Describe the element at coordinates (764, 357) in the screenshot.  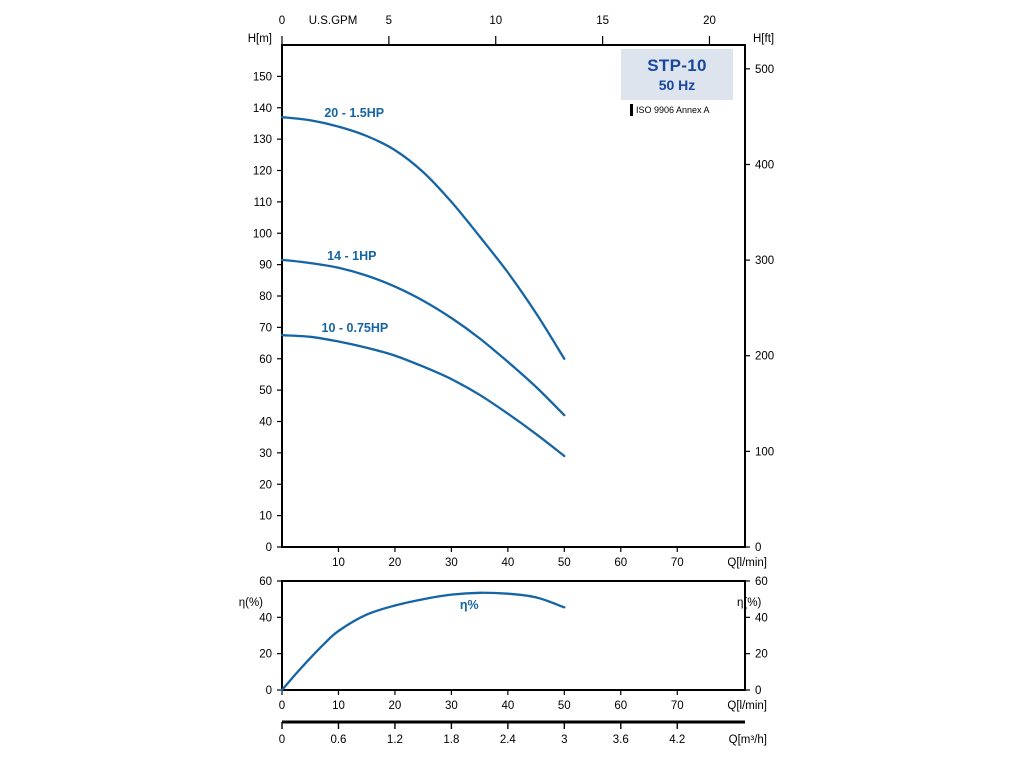
I see `axis-tick-label: 200` at that location.